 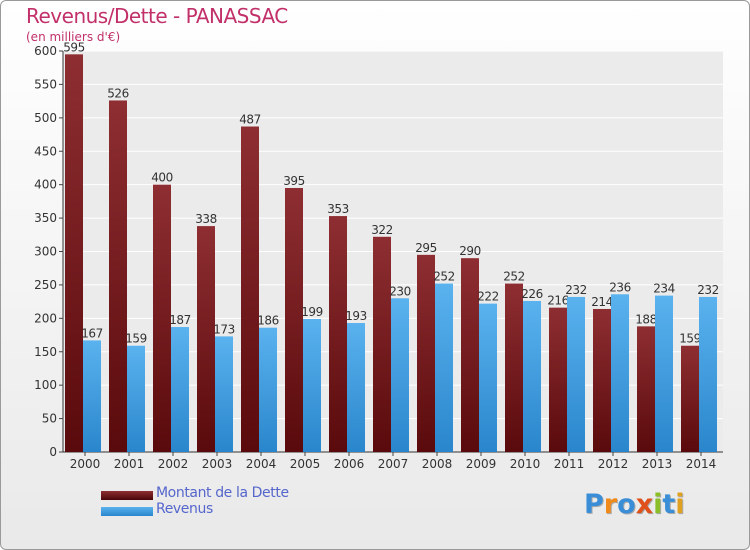 I want to click on data-label-dette: 295, so click(x=425, y=248).